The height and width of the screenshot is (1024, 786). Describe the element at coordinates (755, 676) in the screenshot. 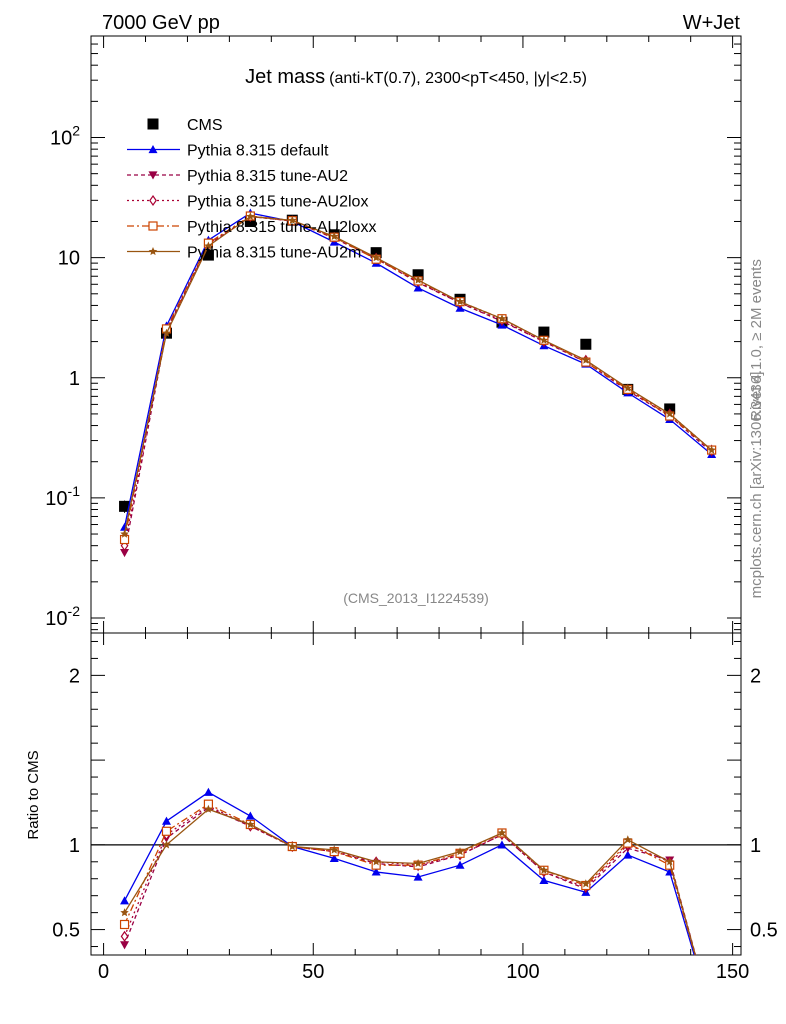

I see `y-tick-label-right: 2` at that location.